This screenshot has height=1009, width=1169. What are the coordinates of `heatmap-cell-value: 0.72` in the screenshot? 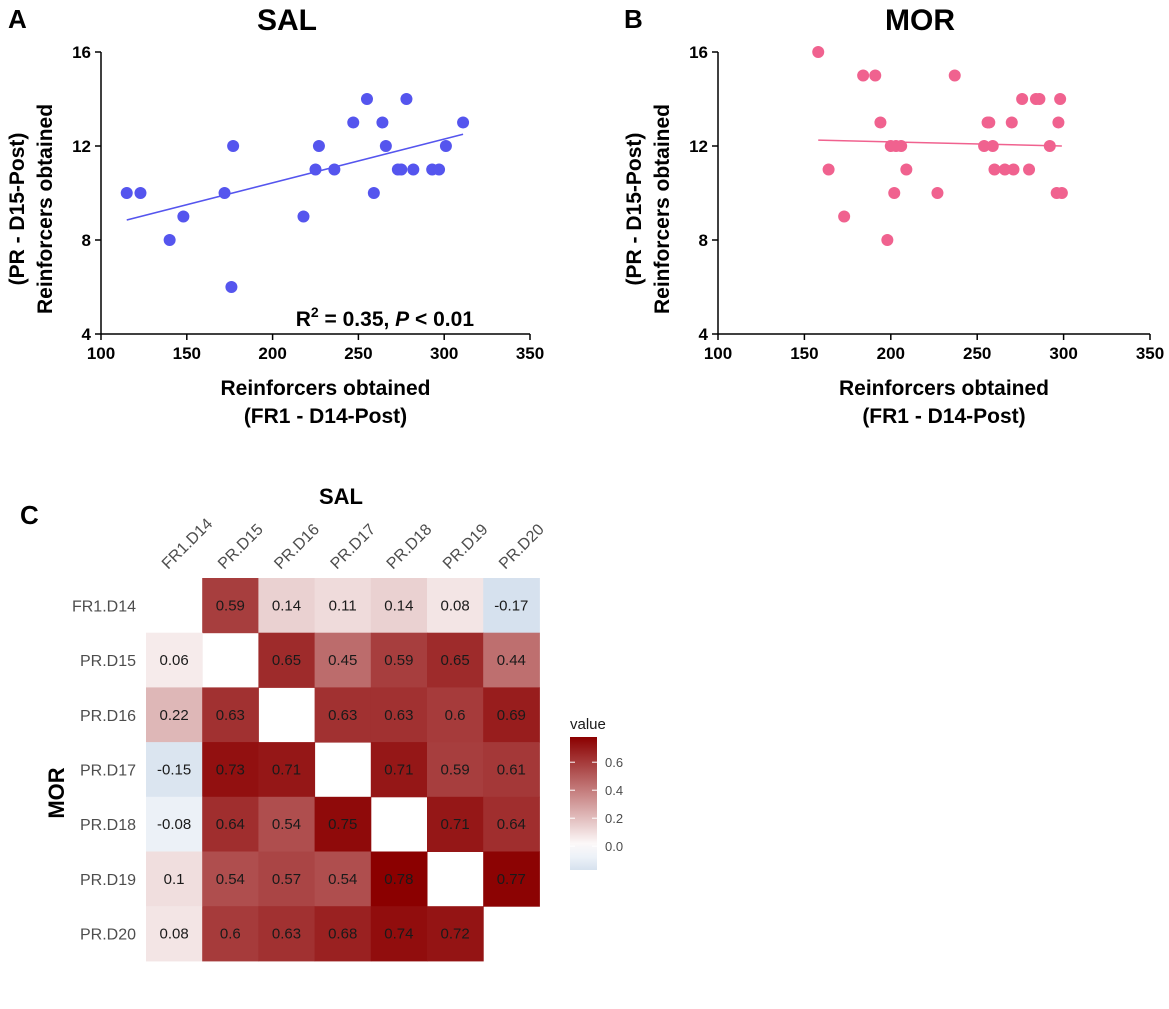 It's located at (454, 934).